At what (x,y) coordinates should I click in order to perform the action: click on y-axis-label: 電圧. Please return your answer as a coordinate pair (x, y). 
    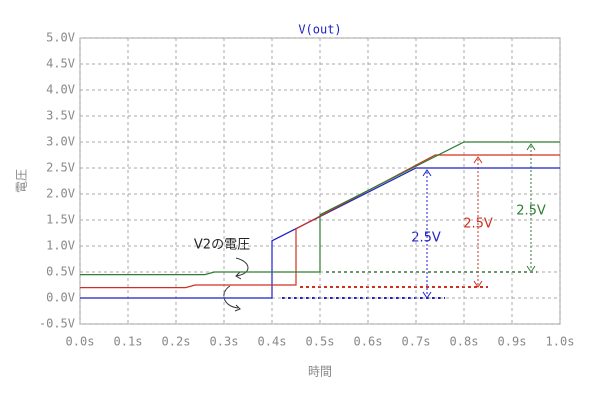
    Looking at the image, I should click on (22, 181).